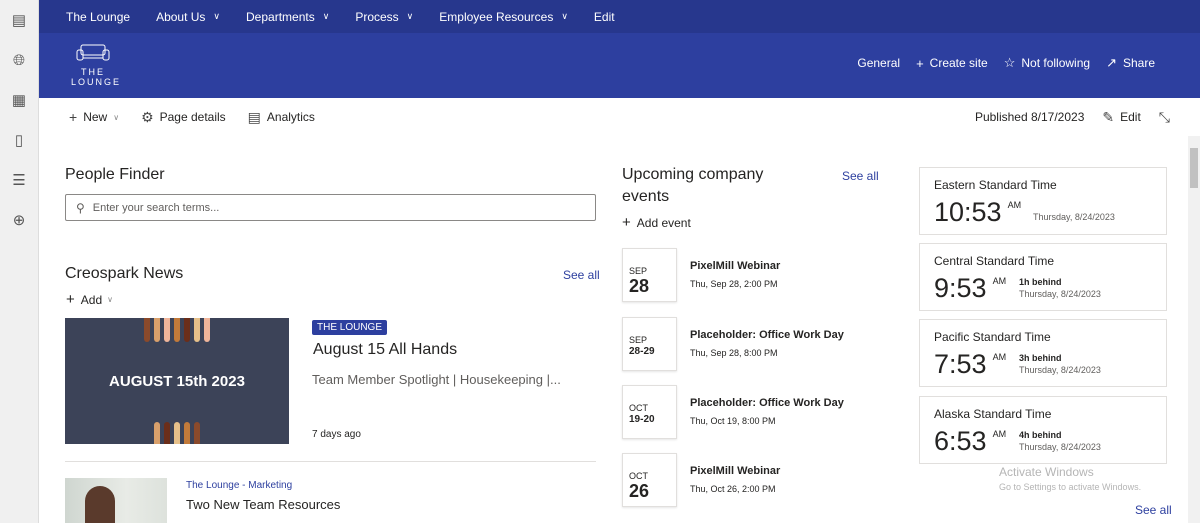  Describe the element at coordinates (384, 17) in the screenshot. I see `nav-process: Process ∨` at that location.